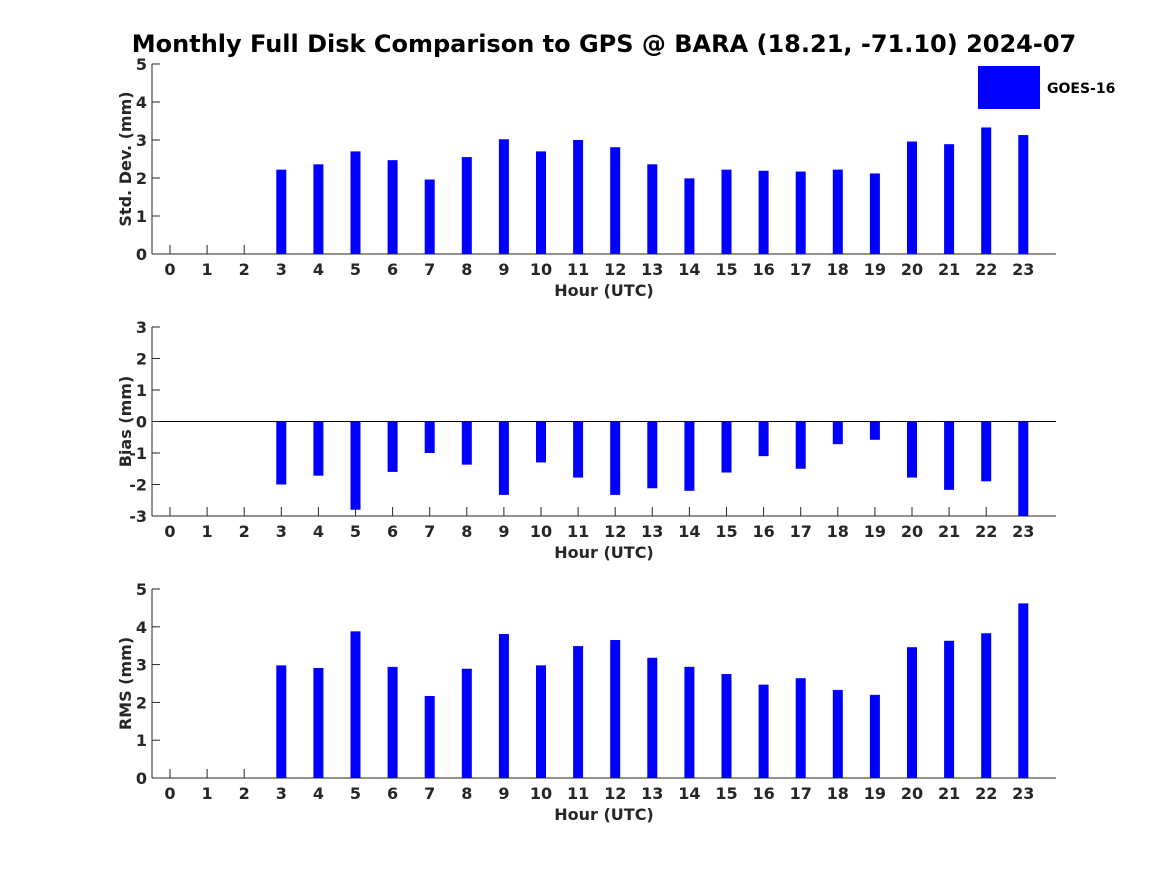  Describe the element at coordinates (138, 453) in the screenshot. I see `y-tick-label: -1` at that location.